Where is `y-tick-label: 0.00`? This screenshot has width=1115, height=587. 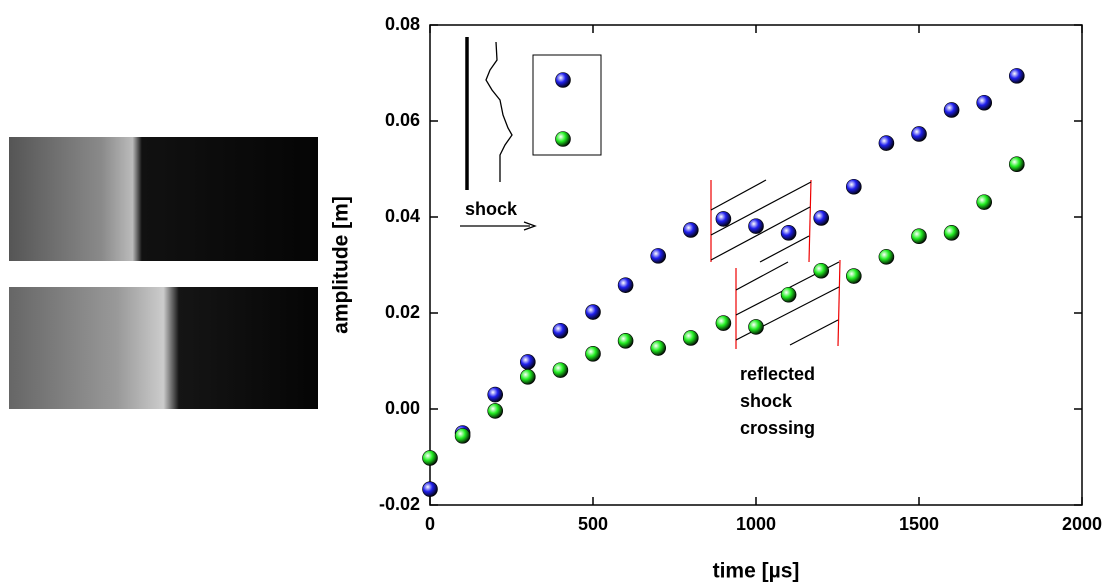
y-tick-label: 0.00 is located at coordinates (402, 408).